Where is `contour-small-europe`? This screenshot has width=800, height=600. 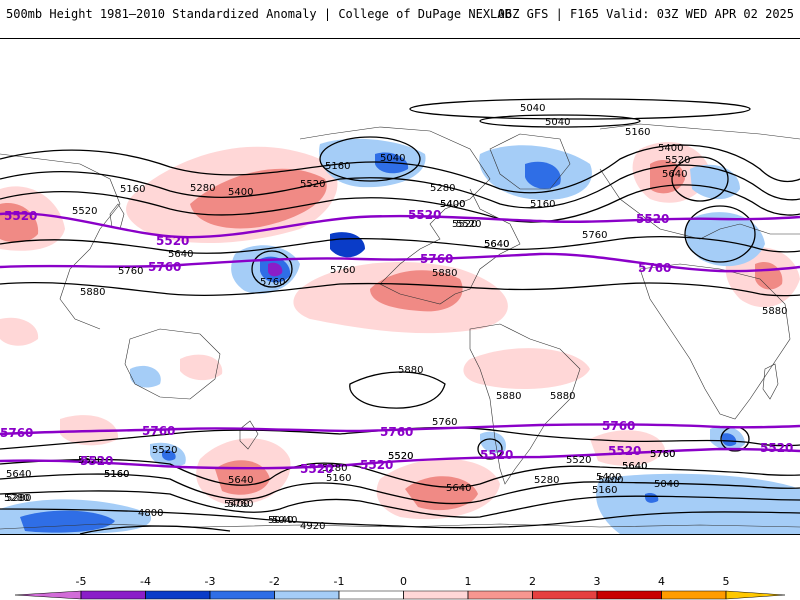 contour-small-europe is located at coordinates (720, 234).